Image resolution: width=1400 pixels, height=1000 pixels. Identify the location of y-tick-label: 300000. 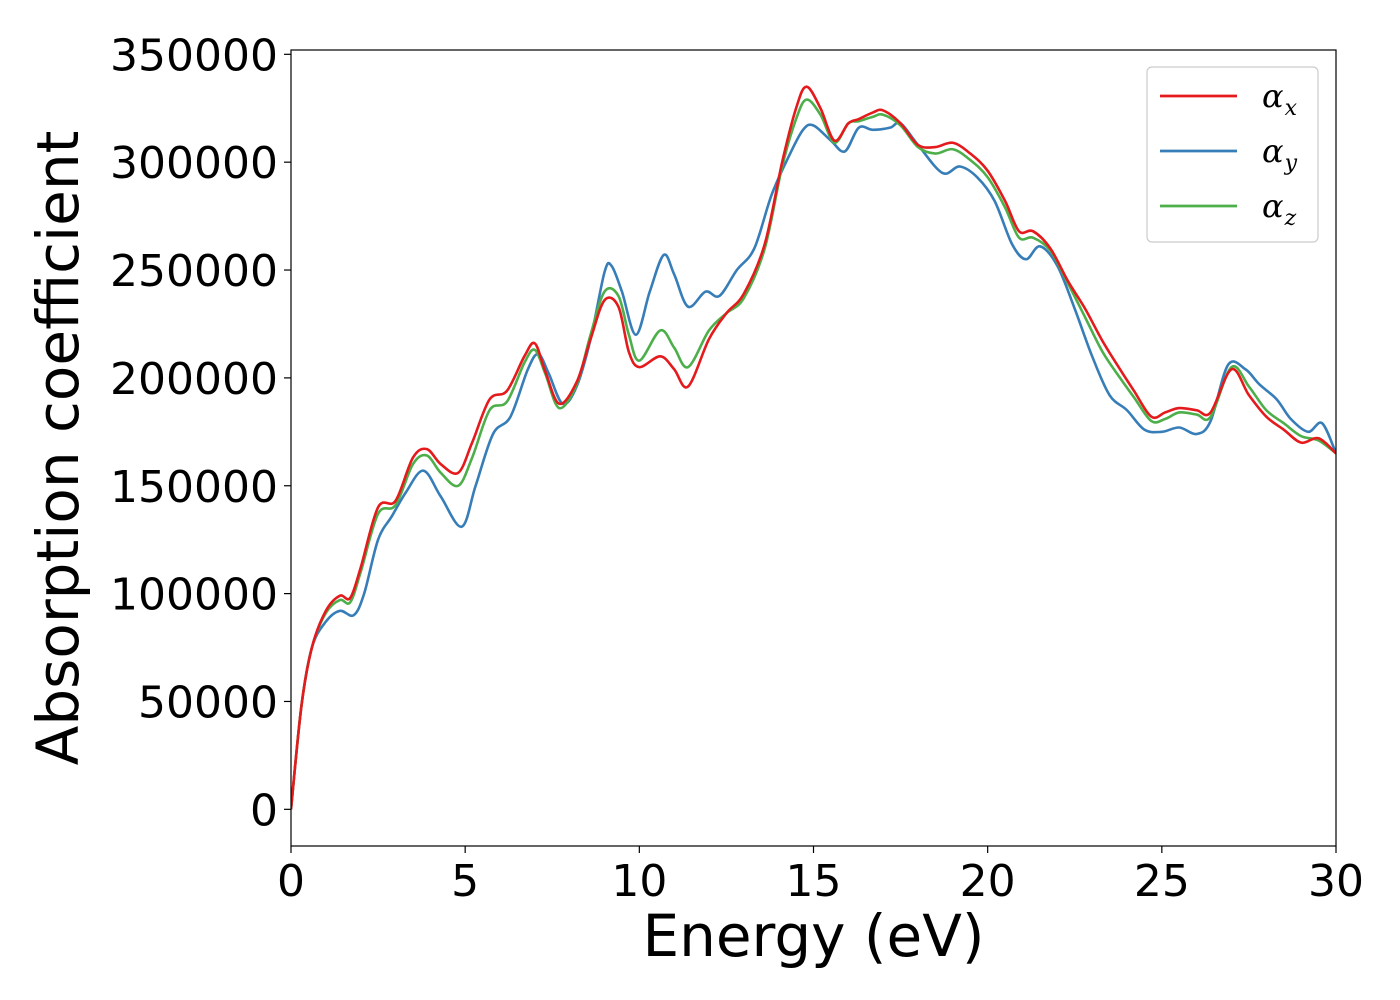
(194, 163).